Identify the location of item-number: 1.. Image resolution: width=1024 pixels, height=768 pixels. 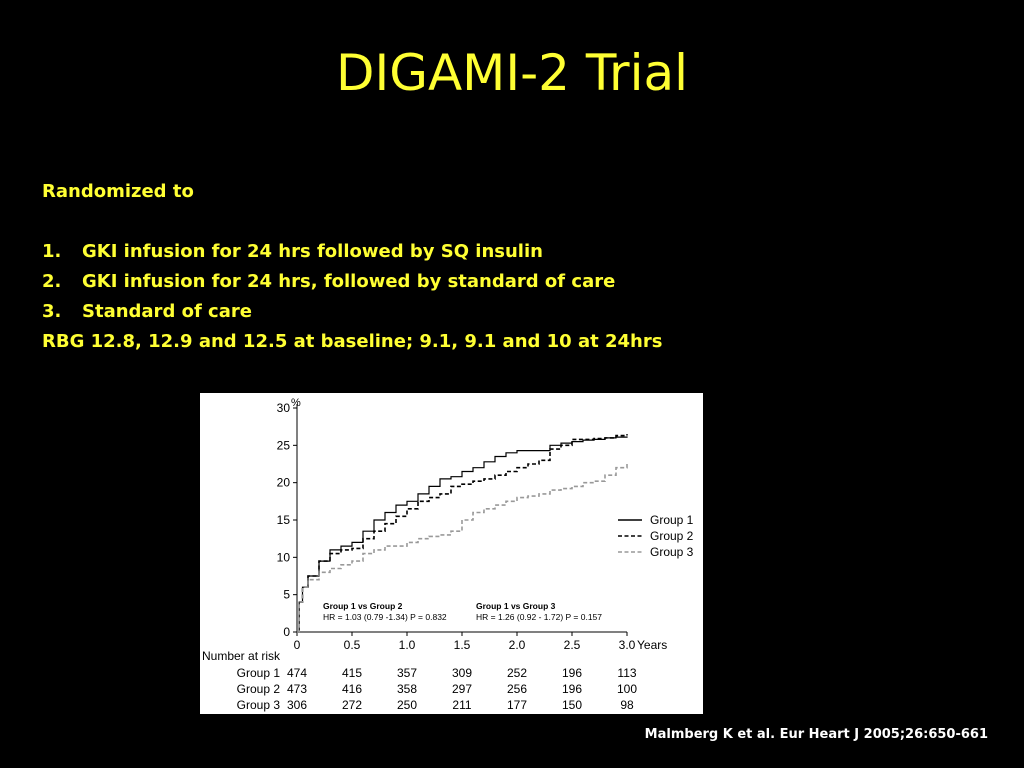
(52, 251).